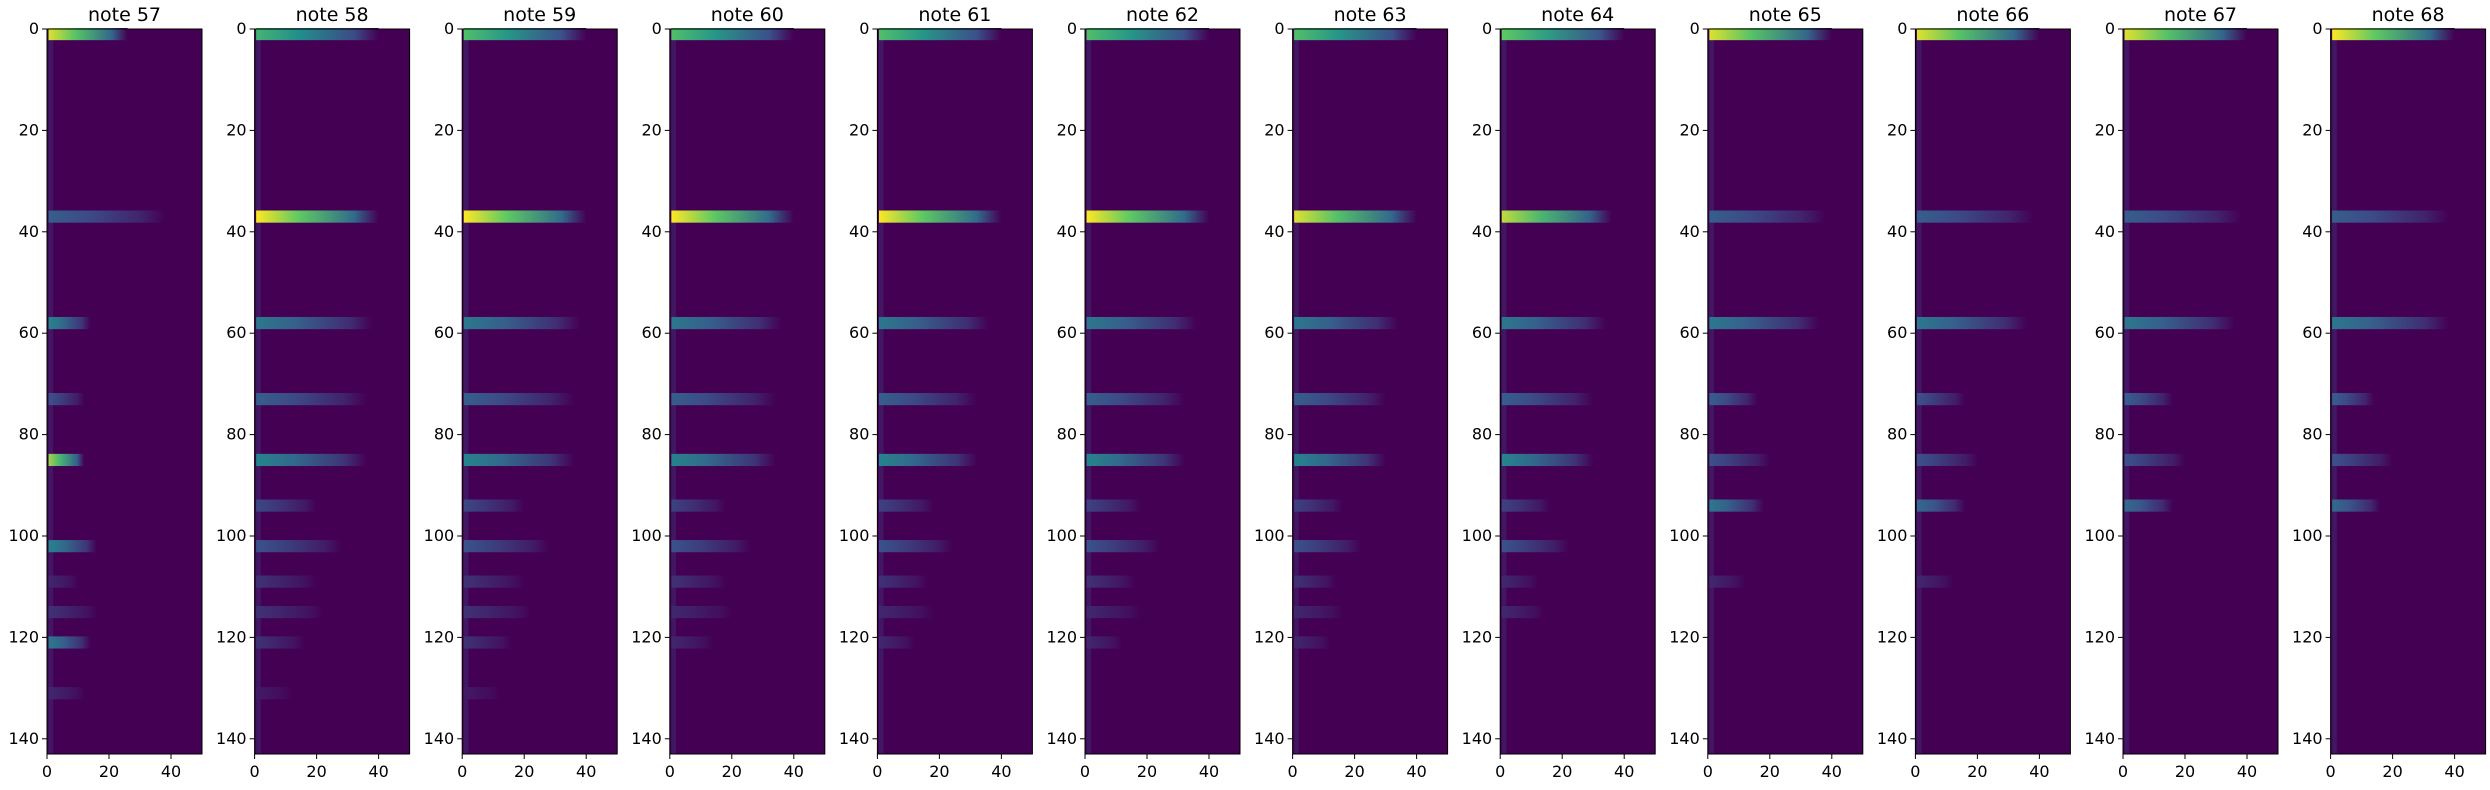  Describe the element at coordinates (1785, 15) in the screenshot. I see `panel-title: note 65` at that location.